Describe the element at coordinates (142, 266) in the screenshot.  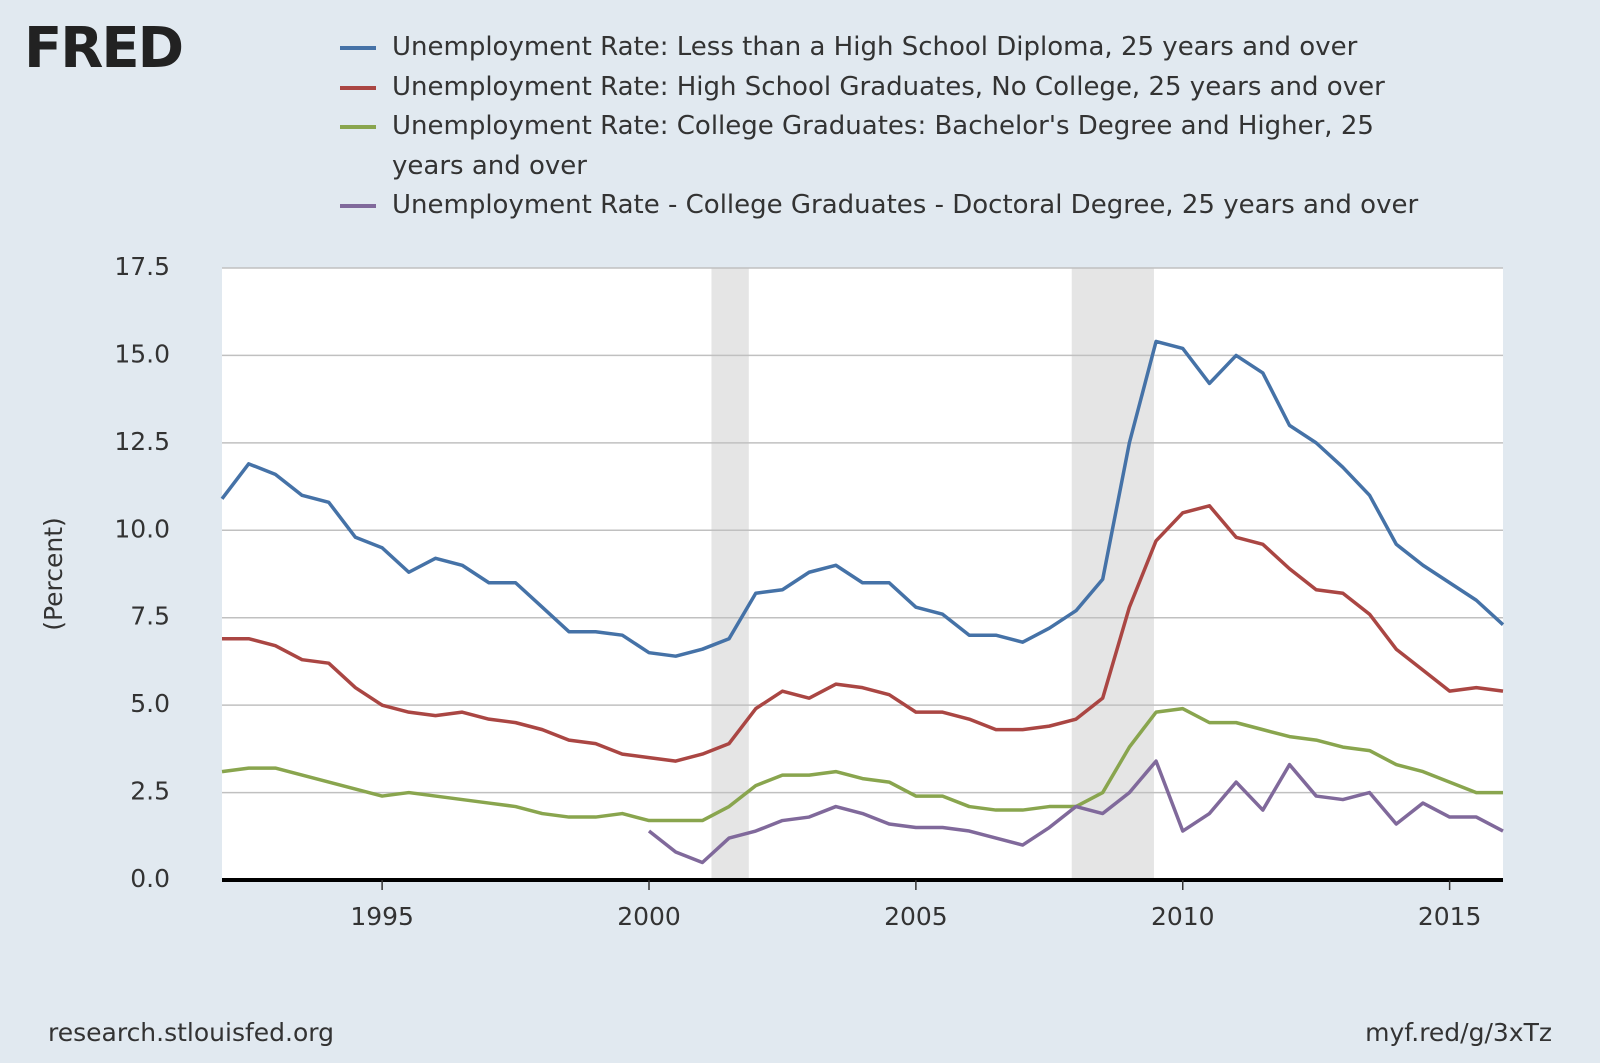
I see `y-tick-label: 17.5` at that location.